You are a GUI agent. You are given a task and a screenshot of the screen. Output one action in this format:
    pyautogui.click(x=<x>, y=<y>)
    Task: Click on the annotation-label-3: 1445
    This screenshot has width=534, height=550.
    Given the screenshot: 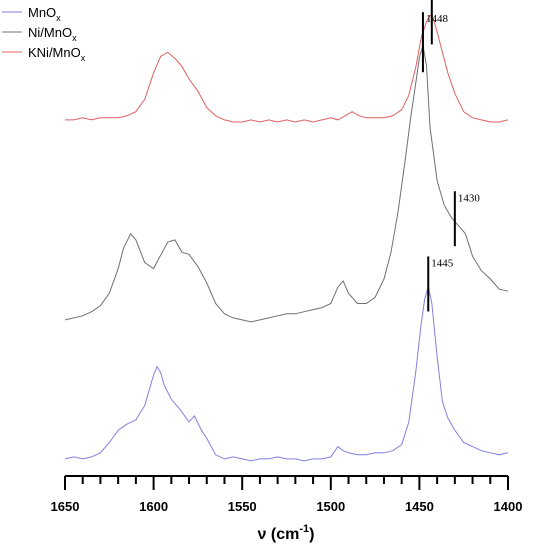 What is the action you would take?
    pyautogui.click(x=442, y=263)
    